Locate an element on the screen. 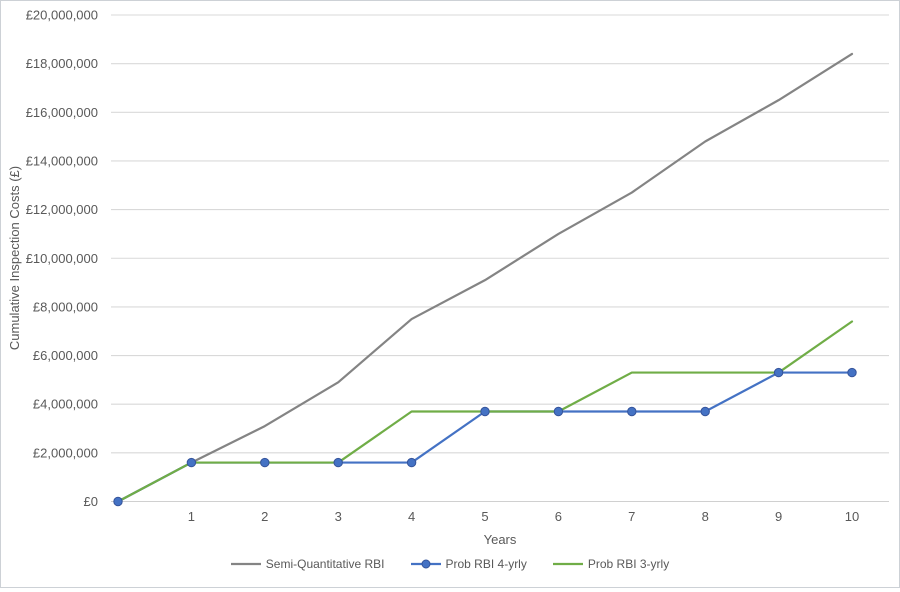 The width and height of the screenshot is (900, 592). y-tick-label: £12,000,000 is located at coordinates (62, 209).